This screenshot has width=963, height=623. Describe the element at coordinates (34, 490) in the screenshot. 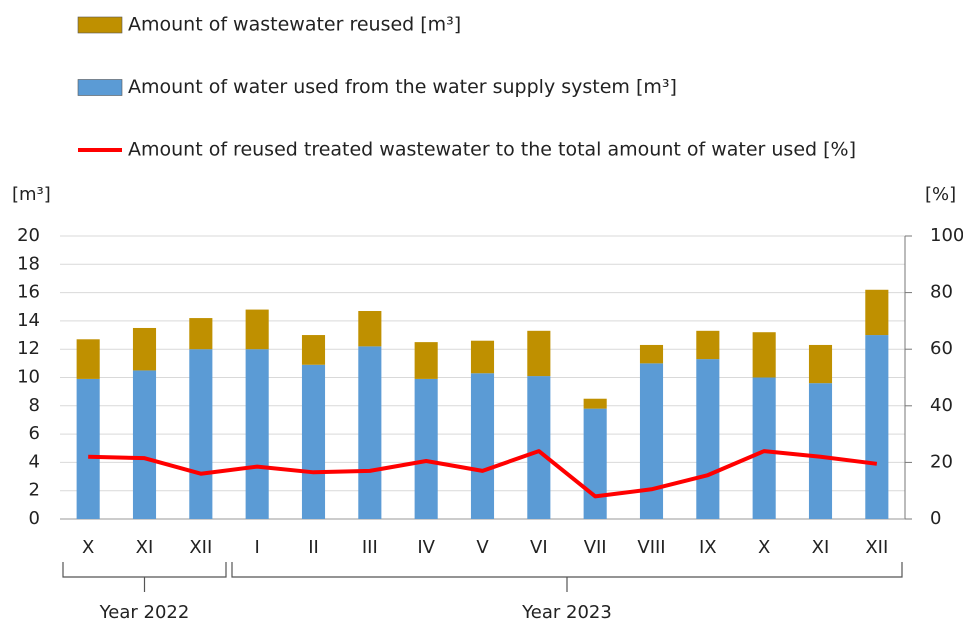

I see `y-tick-label: 2` at that location.